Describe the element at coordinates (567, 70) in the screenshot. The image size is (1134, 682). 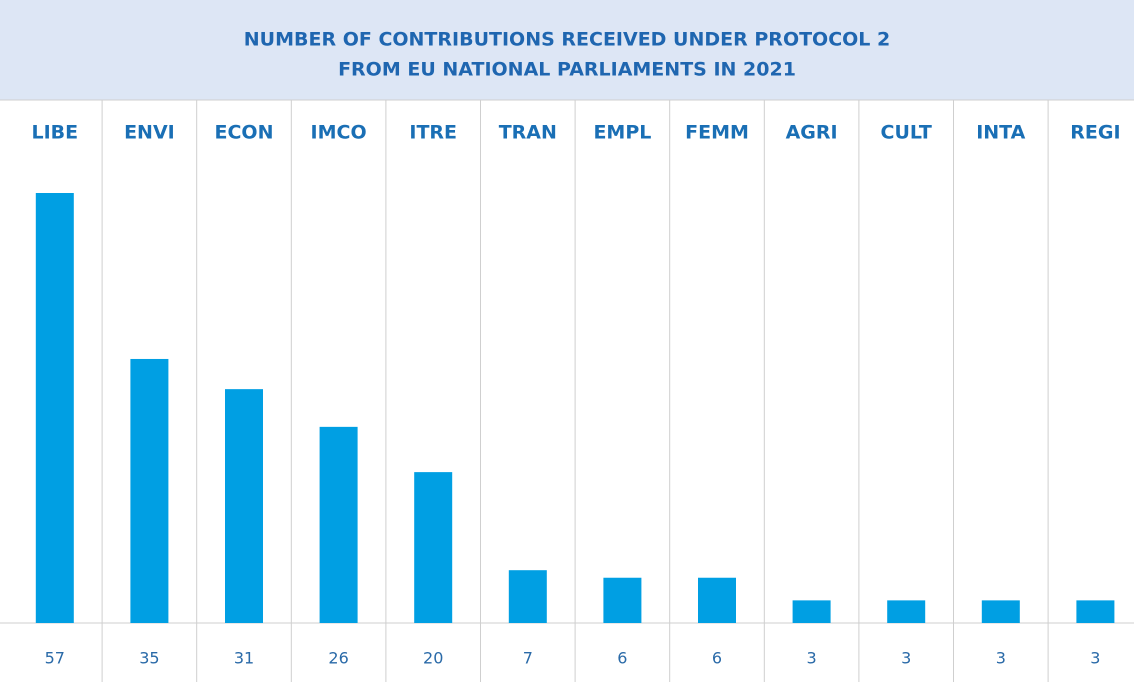
I see `chart-title: FROM EU NATIONAL PARLIAMENTS IN 2021` at that location.